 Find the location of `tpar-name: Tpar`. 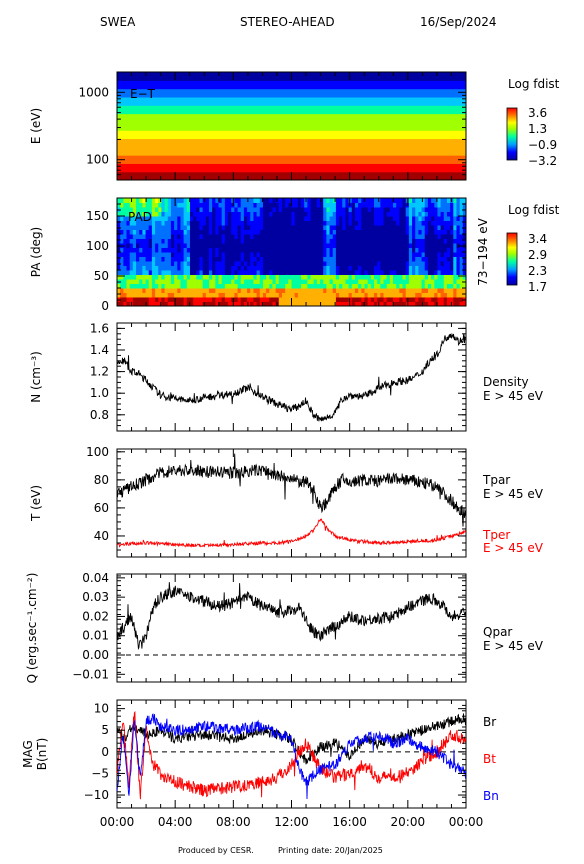

tpar-name: Tpar is located at coordinates (496, 480).